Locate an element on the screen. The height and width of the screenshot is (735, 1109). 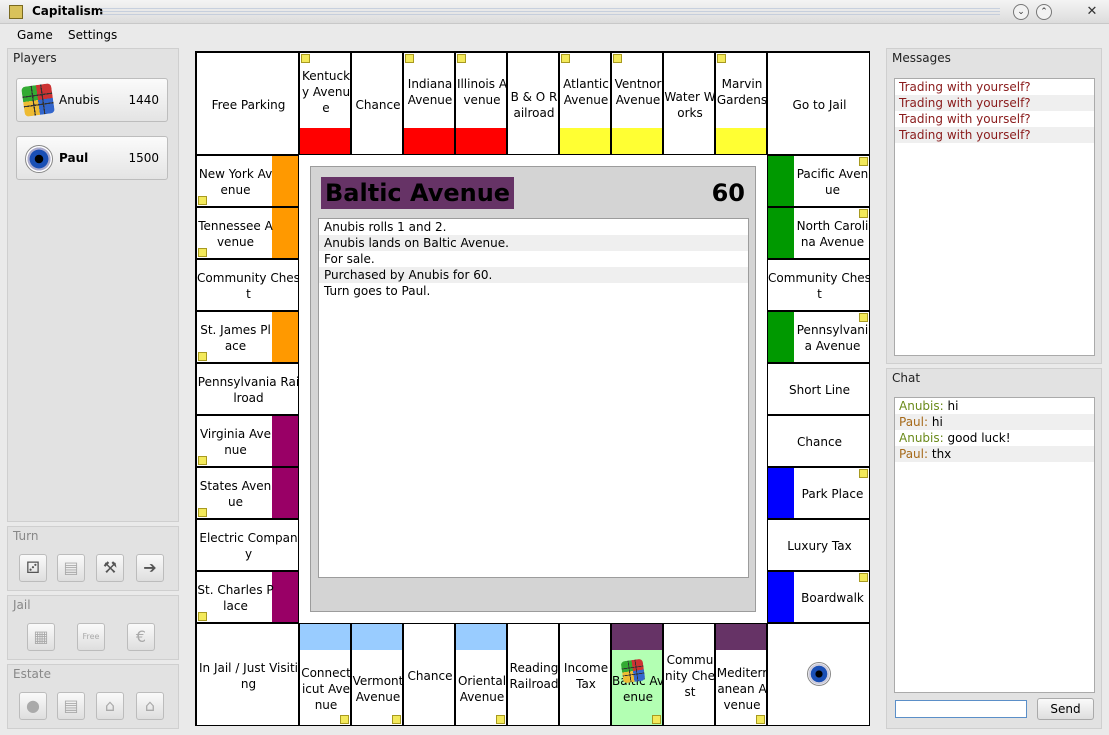
board-space-park-place: Park Place is located at coordinates (818, 493).